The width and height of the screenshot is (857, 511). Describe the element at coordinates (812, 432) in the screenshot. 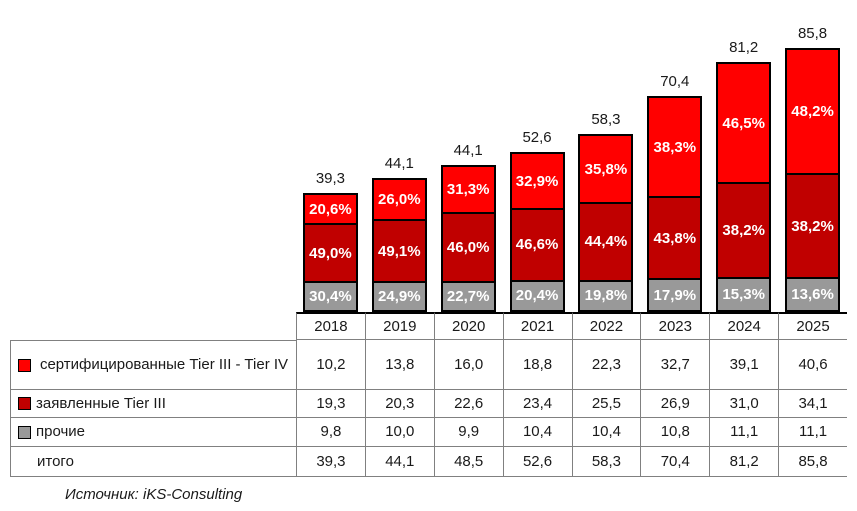

I see `value-cell-other-2025: 11,1` at that location.